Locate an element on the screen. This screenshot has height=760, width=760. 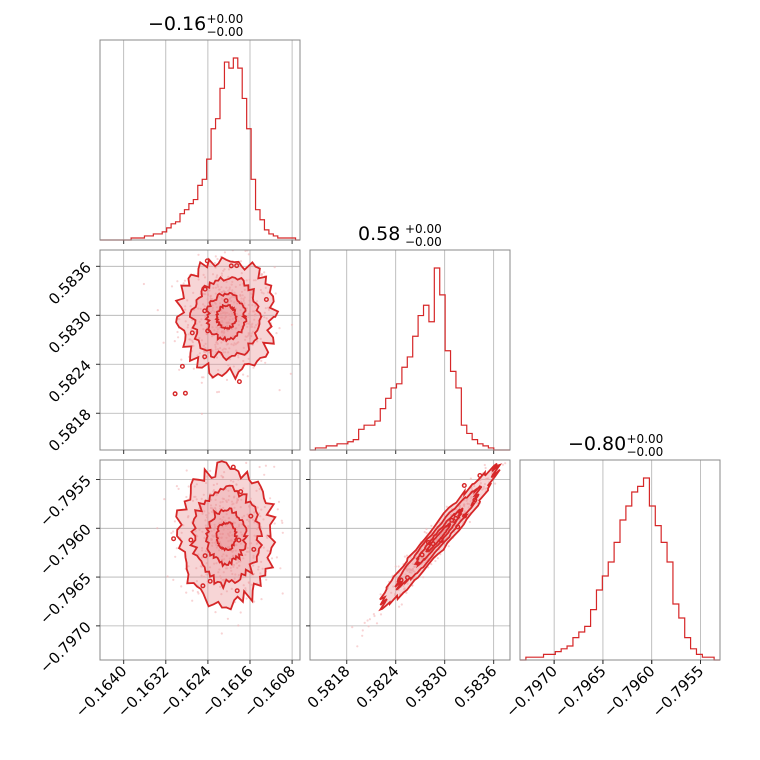
x-tick-label: −0.7955 is located at coordinates (678, 691).